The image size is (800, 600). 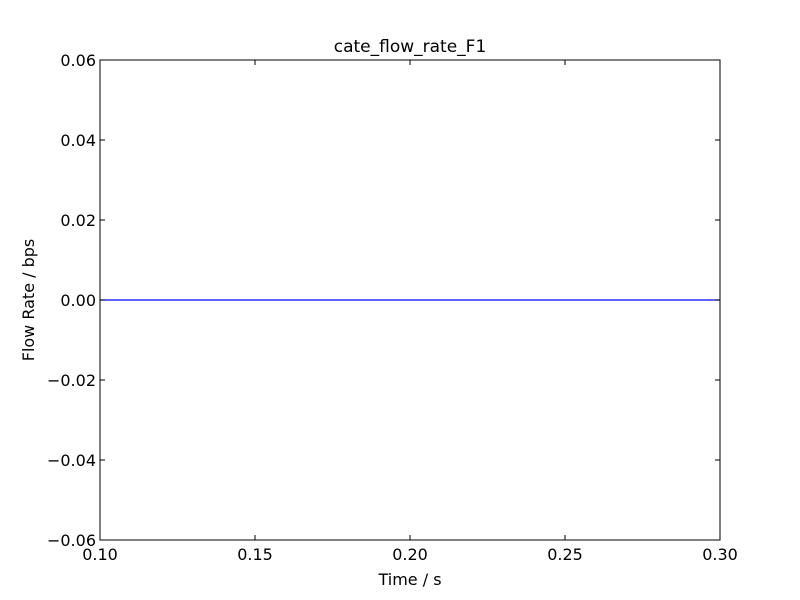 I want to click on y-tick-label: 0.06, so click(x=78, y=60).